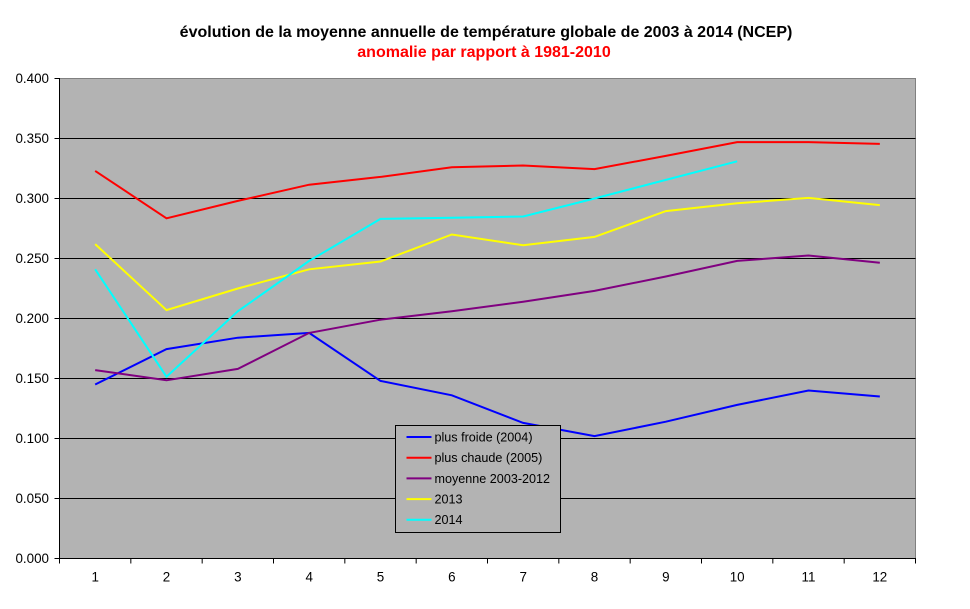 The height and width of the screenshot is (609, 970). I want to click on svg-text: 11, so click(809, 577).